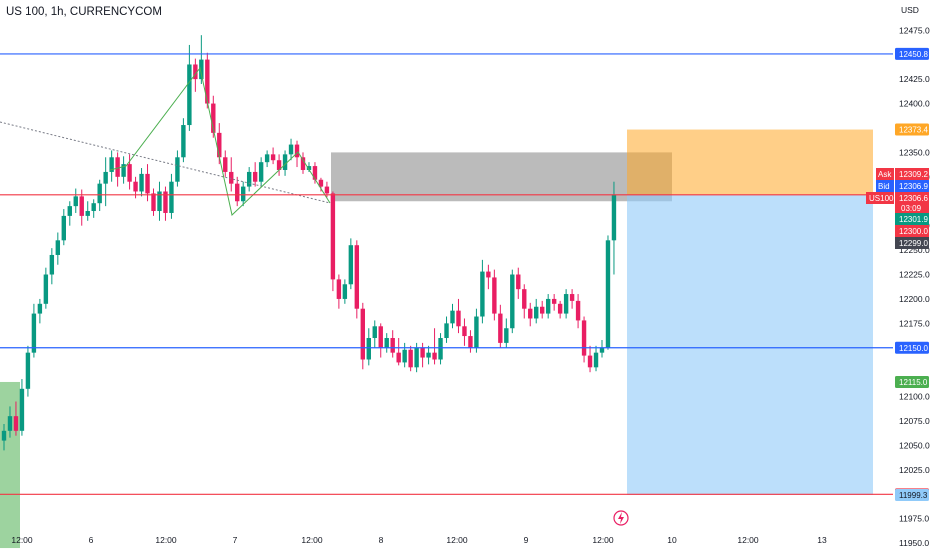 Image resolution: width=932 pixels, height=550 pixels. Describe the element at coordinates (881, 198) in the screenshot. I see `symbol-badge: US100` at that location.